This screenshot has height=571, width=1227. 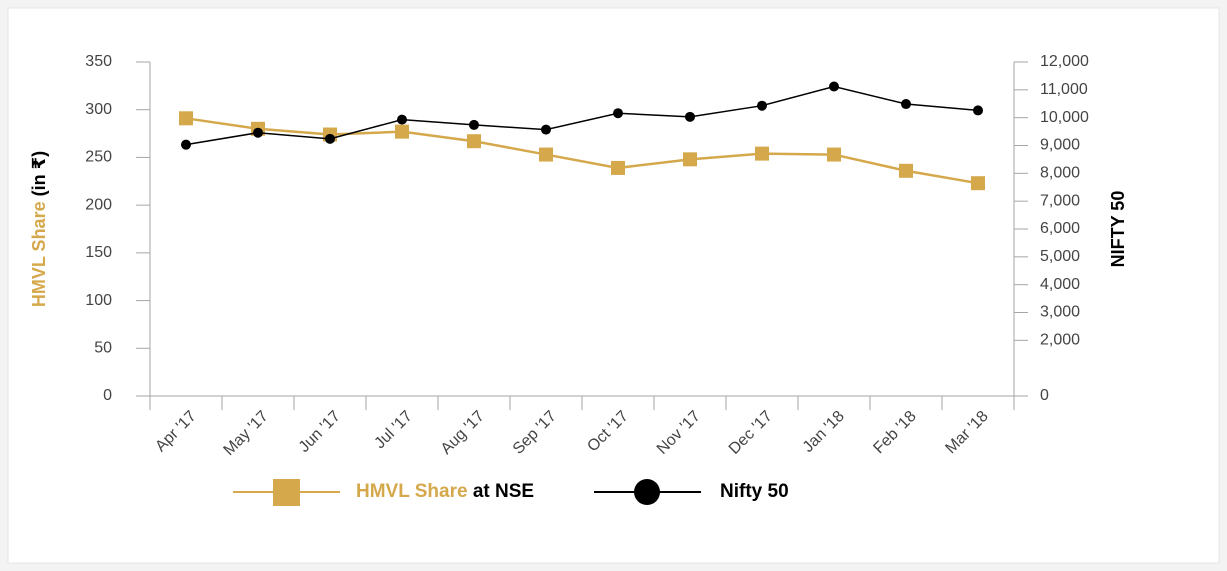 I want to click on y2-tick-label: 0, so click(x=1044, y=395).